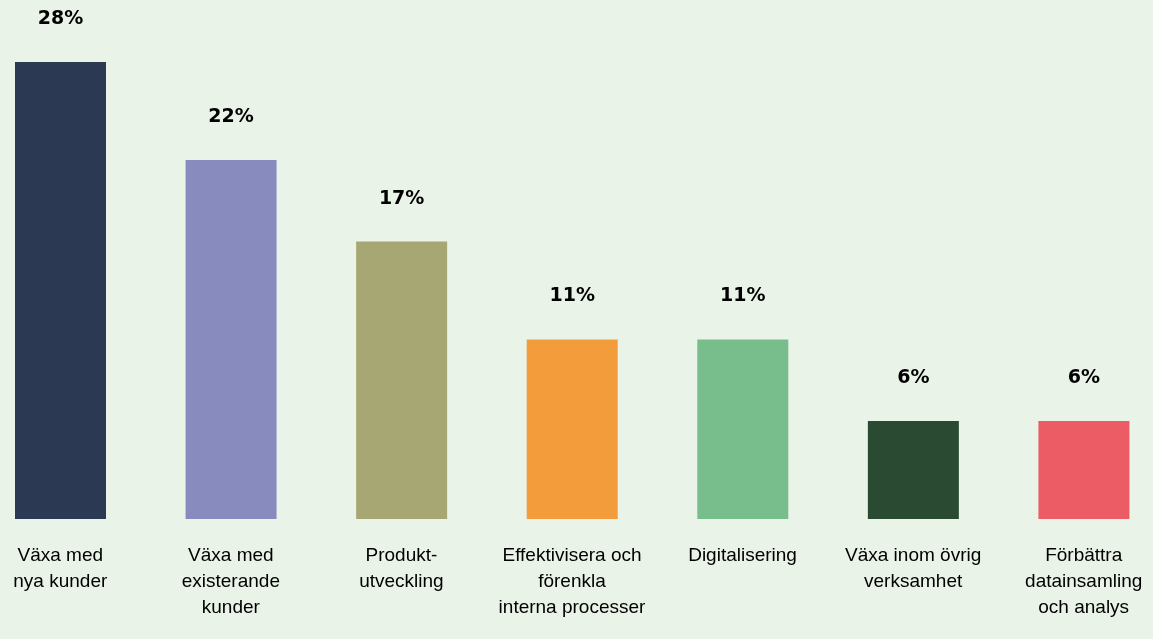 This screenshot has height=639, width=1153. Describe the element at coordinates (1084, 580) in the screenshot. I see `x-tick-label: Förbättra datainsamling och analys` at that location.